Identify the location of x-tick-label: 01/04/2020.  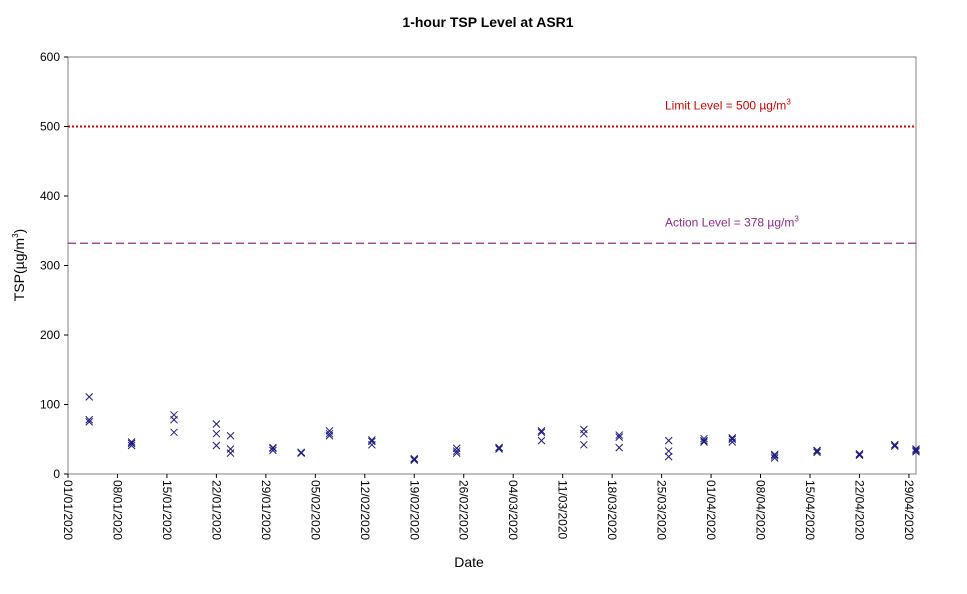
(711, 510).